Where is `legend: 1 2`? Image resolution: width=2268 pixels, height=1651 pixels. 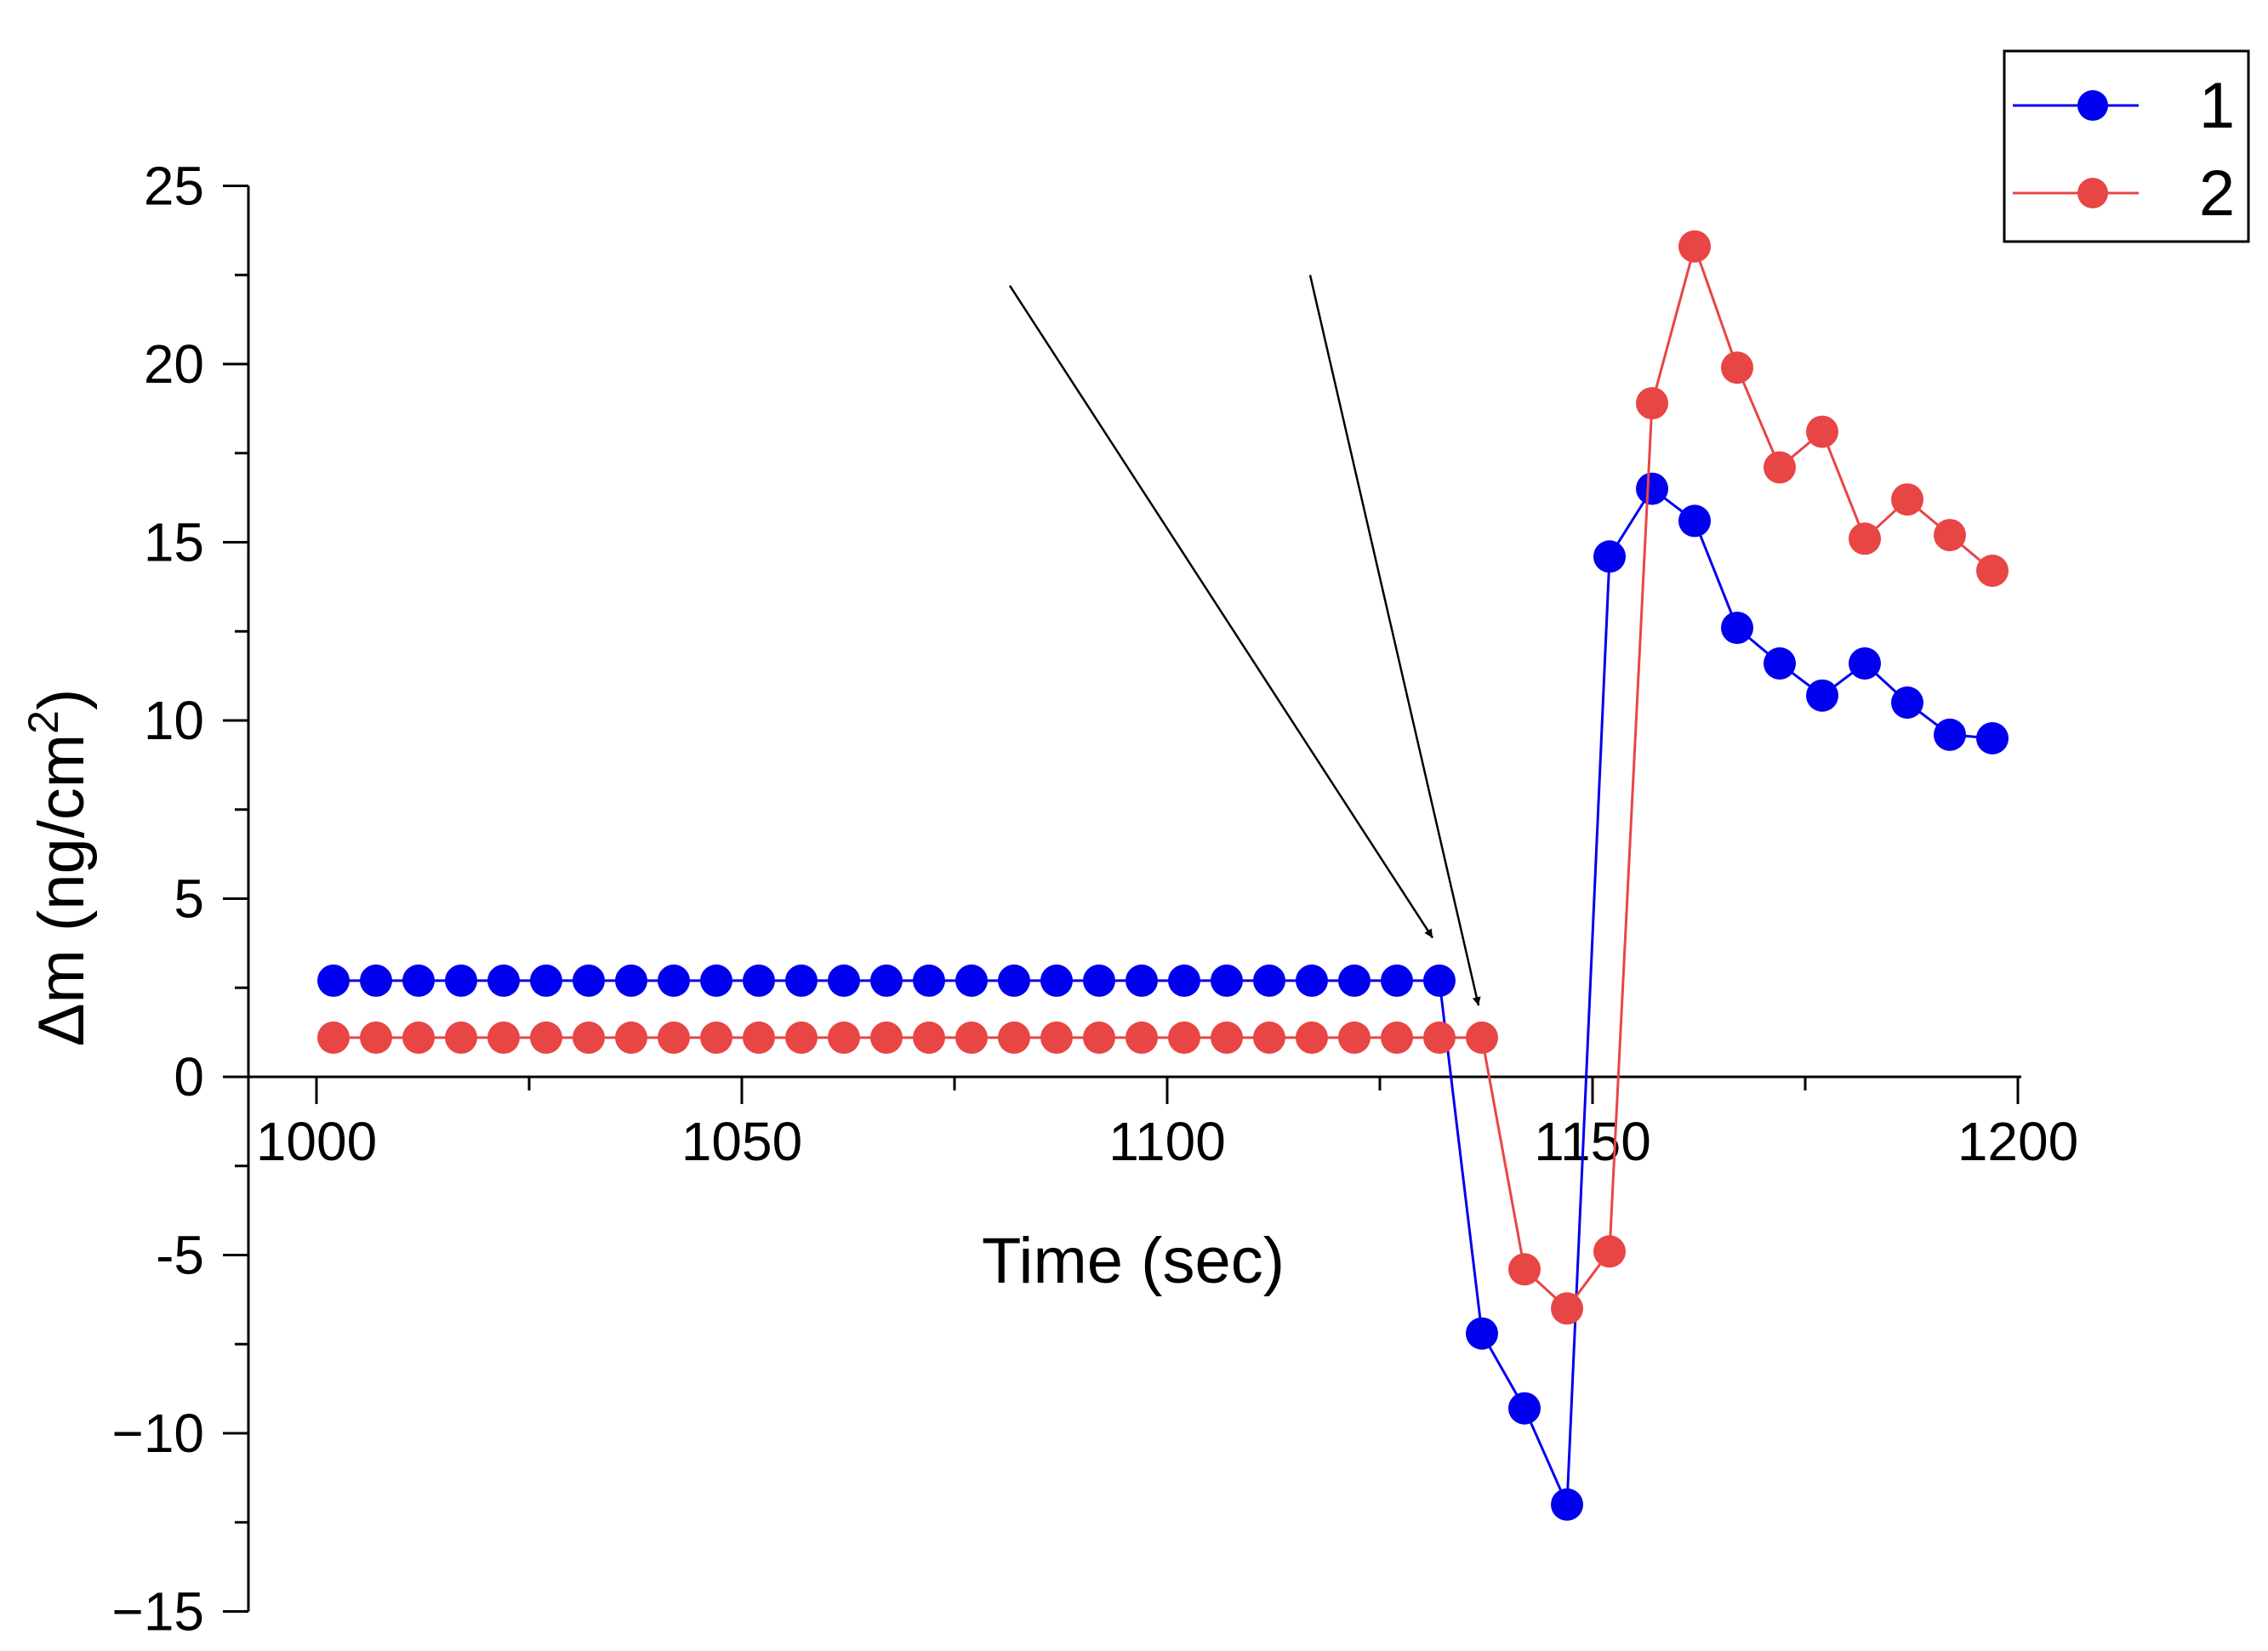
legend: 1 2 is located at coordinates (2126, 146).